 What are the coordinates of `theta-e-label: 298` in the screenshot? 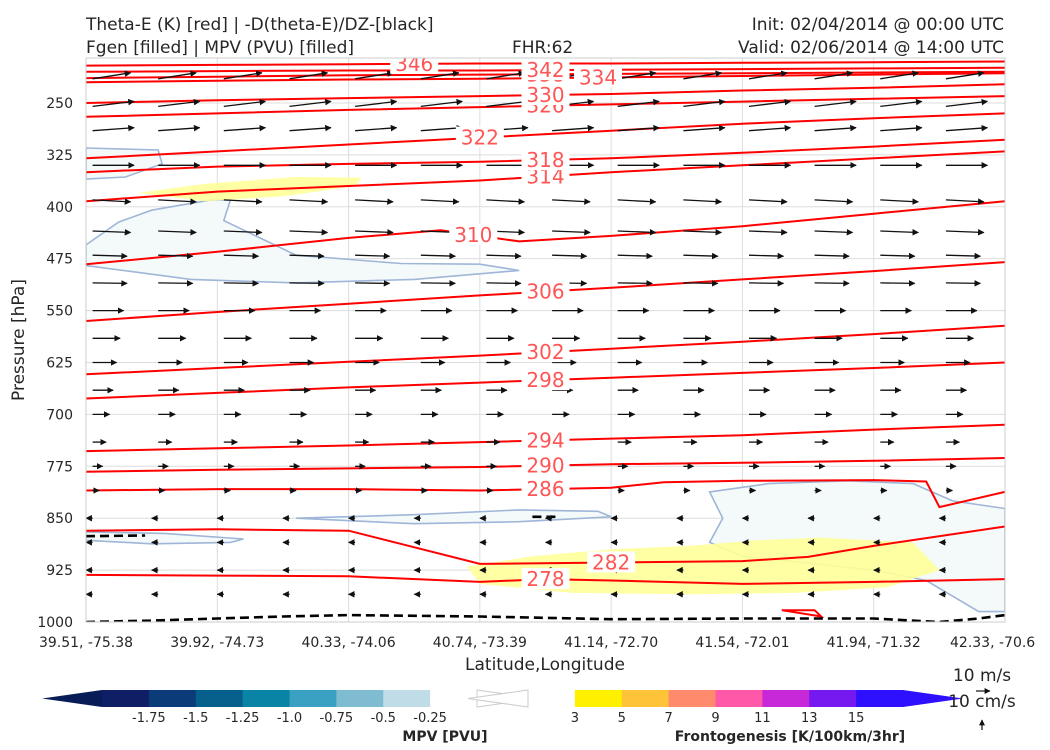 It's located at (545, 380).